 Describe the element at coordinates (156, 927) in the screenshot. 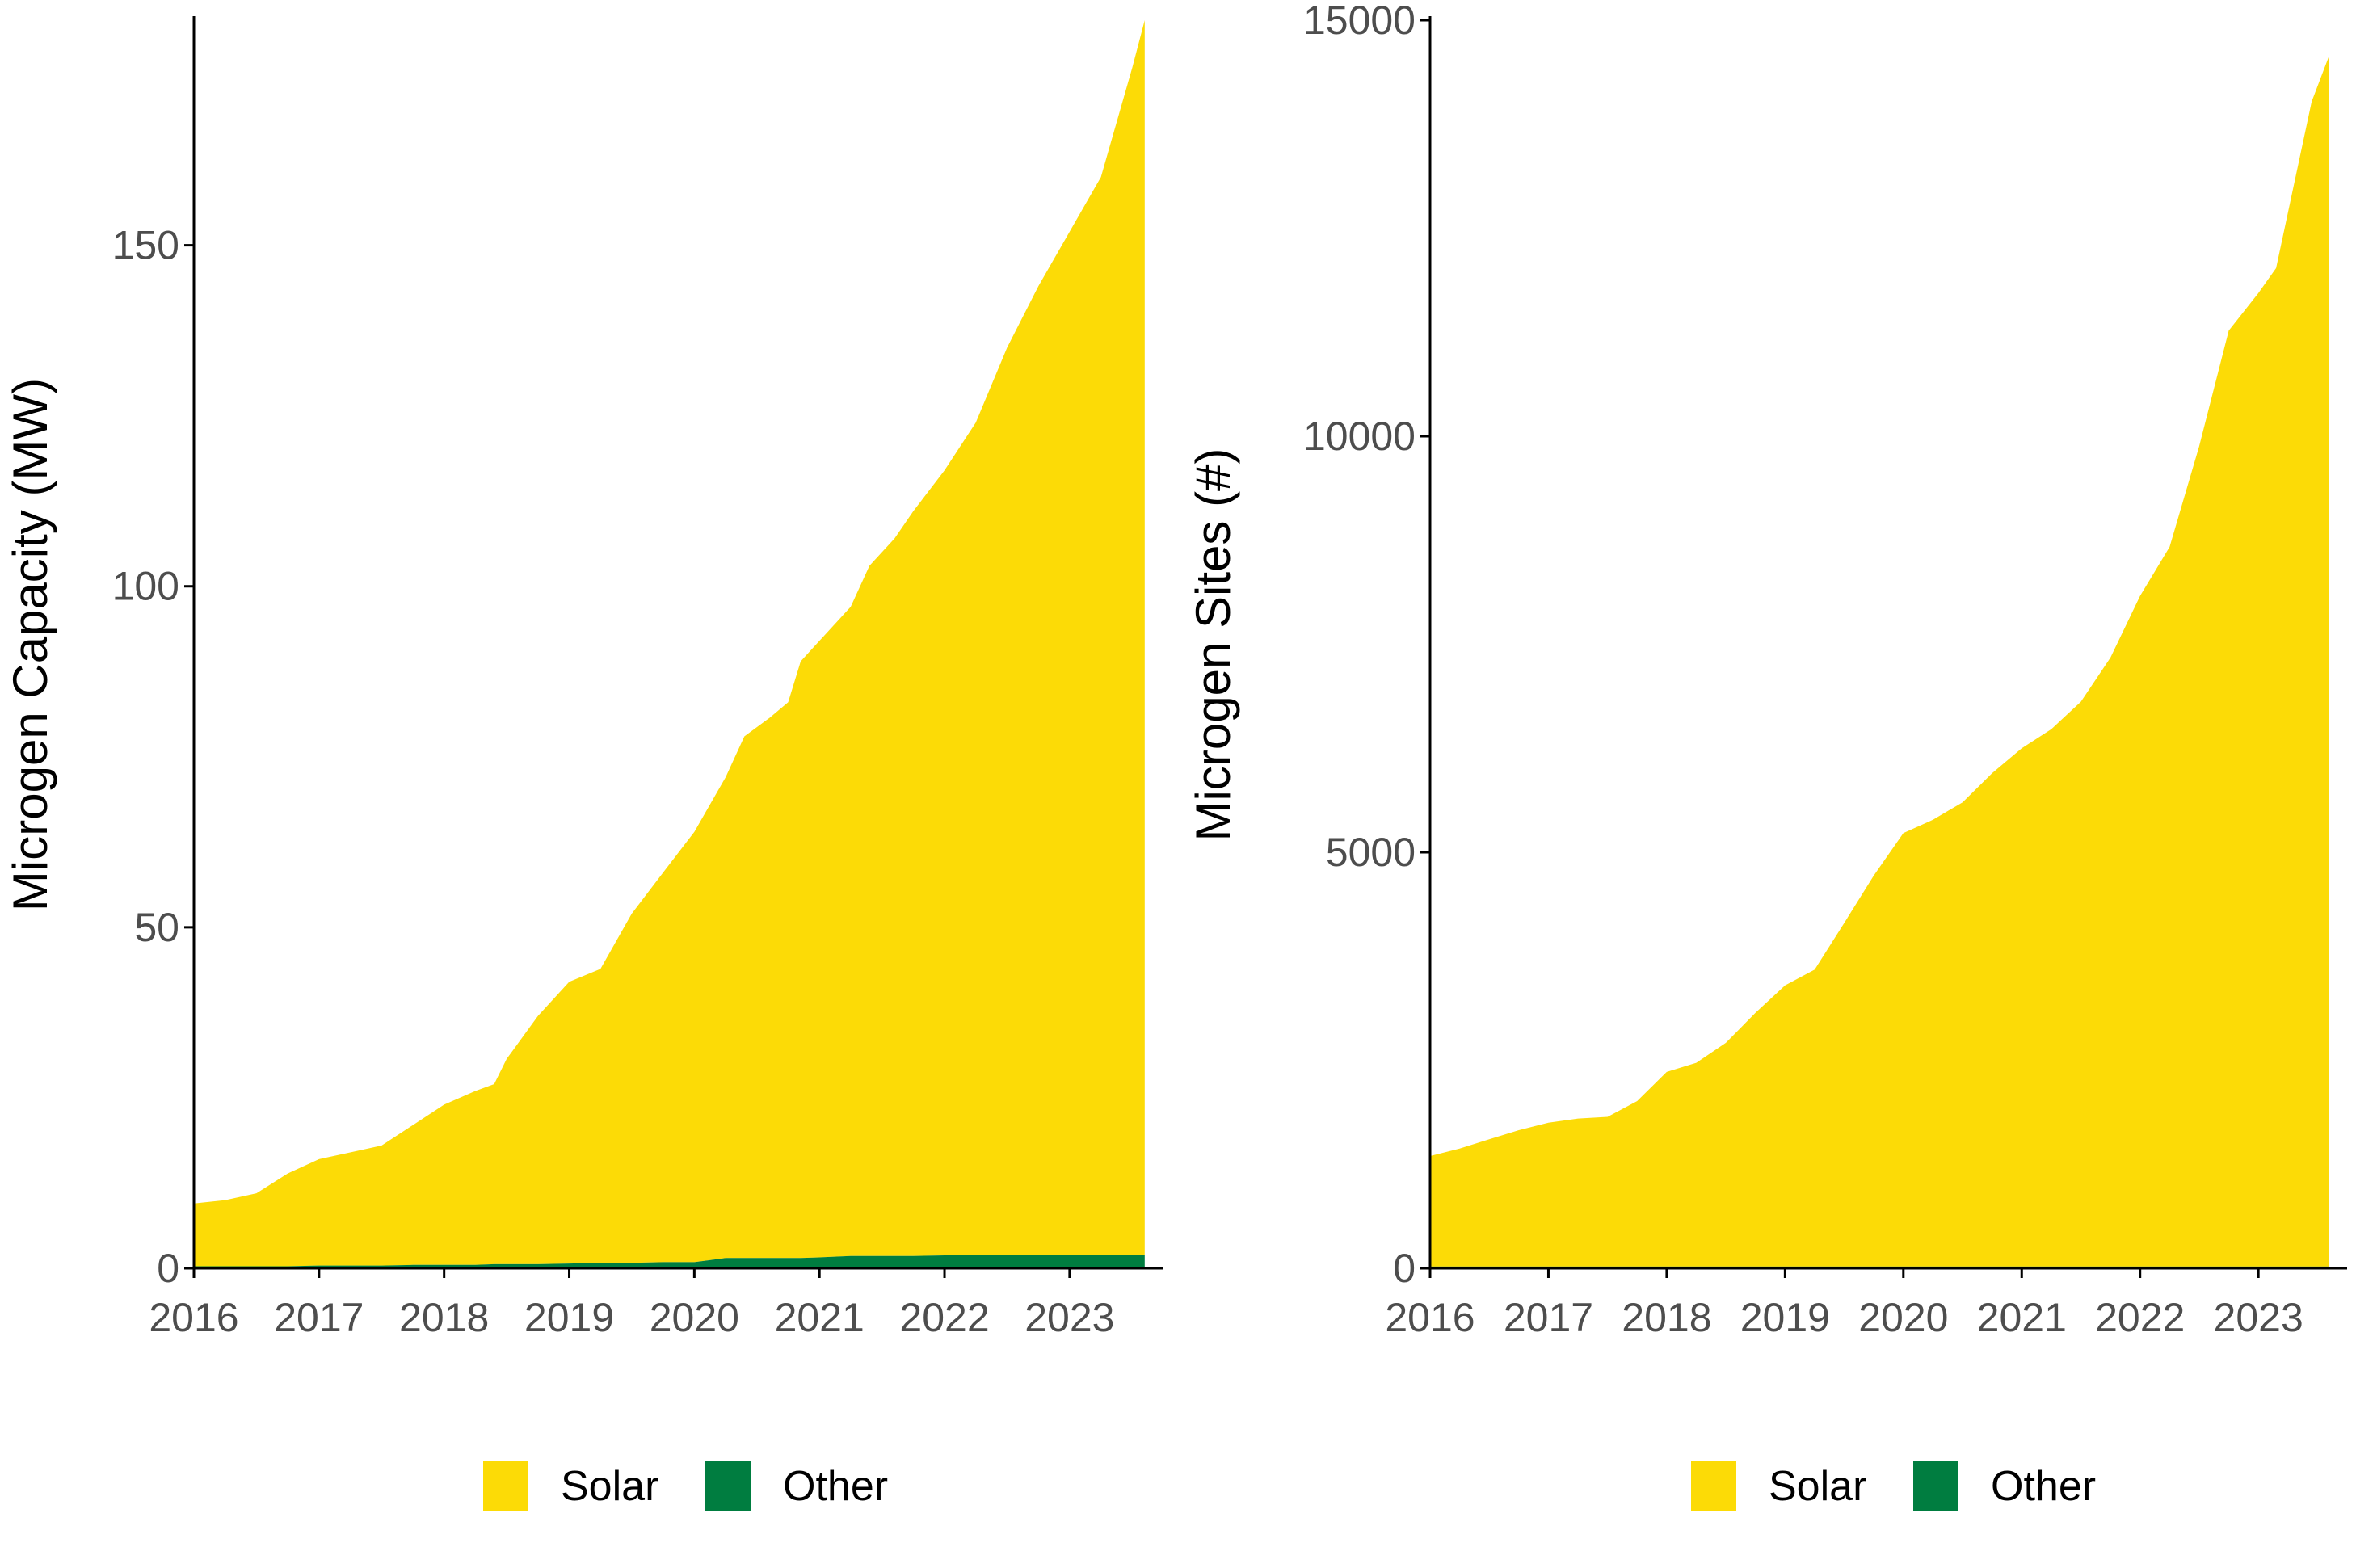

I see `y-tick-label: 50` at that location.